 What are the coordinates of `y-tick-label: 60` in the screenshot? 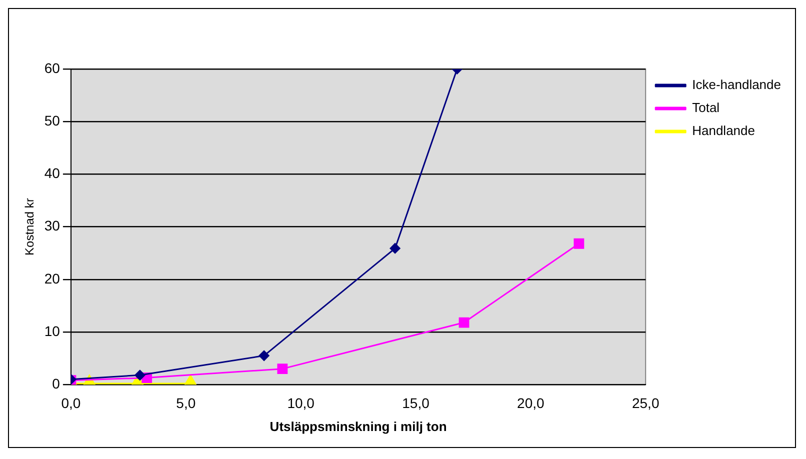 It's located at (52, 68).